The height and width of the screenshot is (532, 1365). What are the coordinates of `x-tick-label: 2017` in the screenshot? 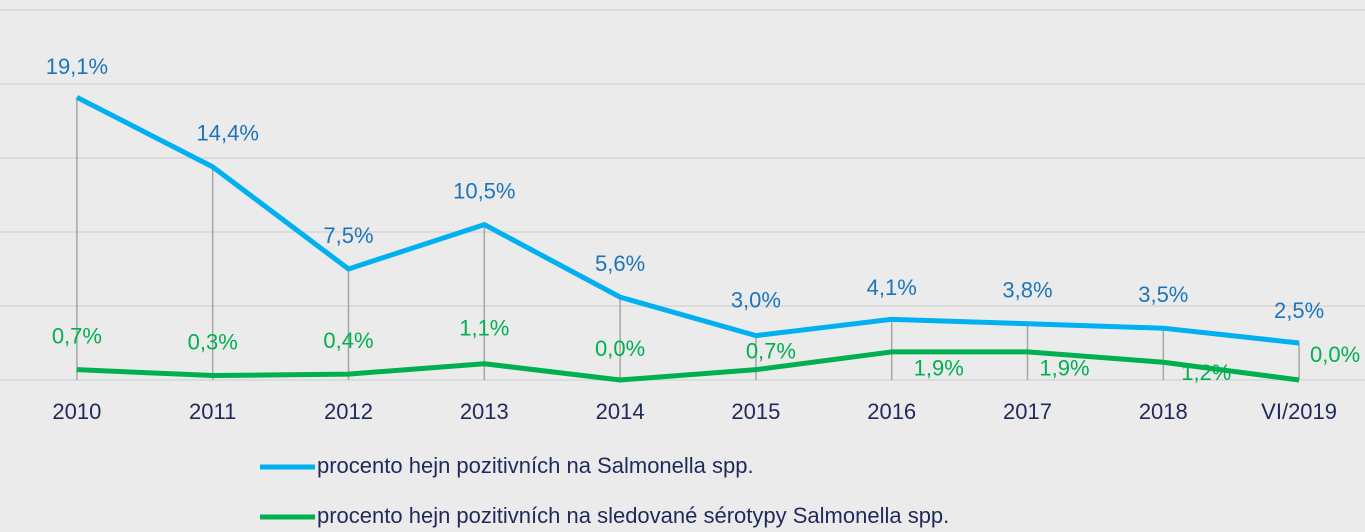 It's located at (1027, 411).